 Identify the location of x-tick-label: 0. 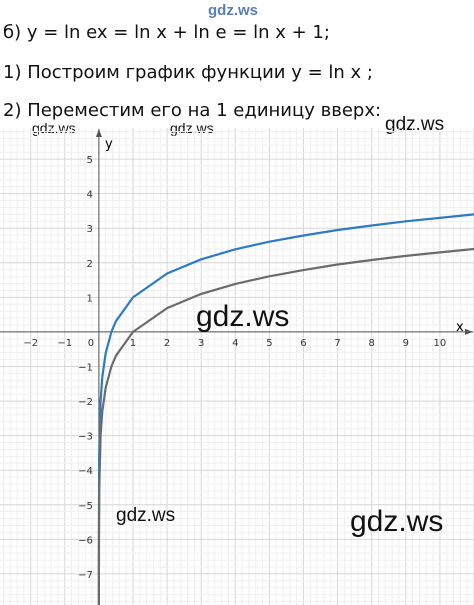
(91, 343).